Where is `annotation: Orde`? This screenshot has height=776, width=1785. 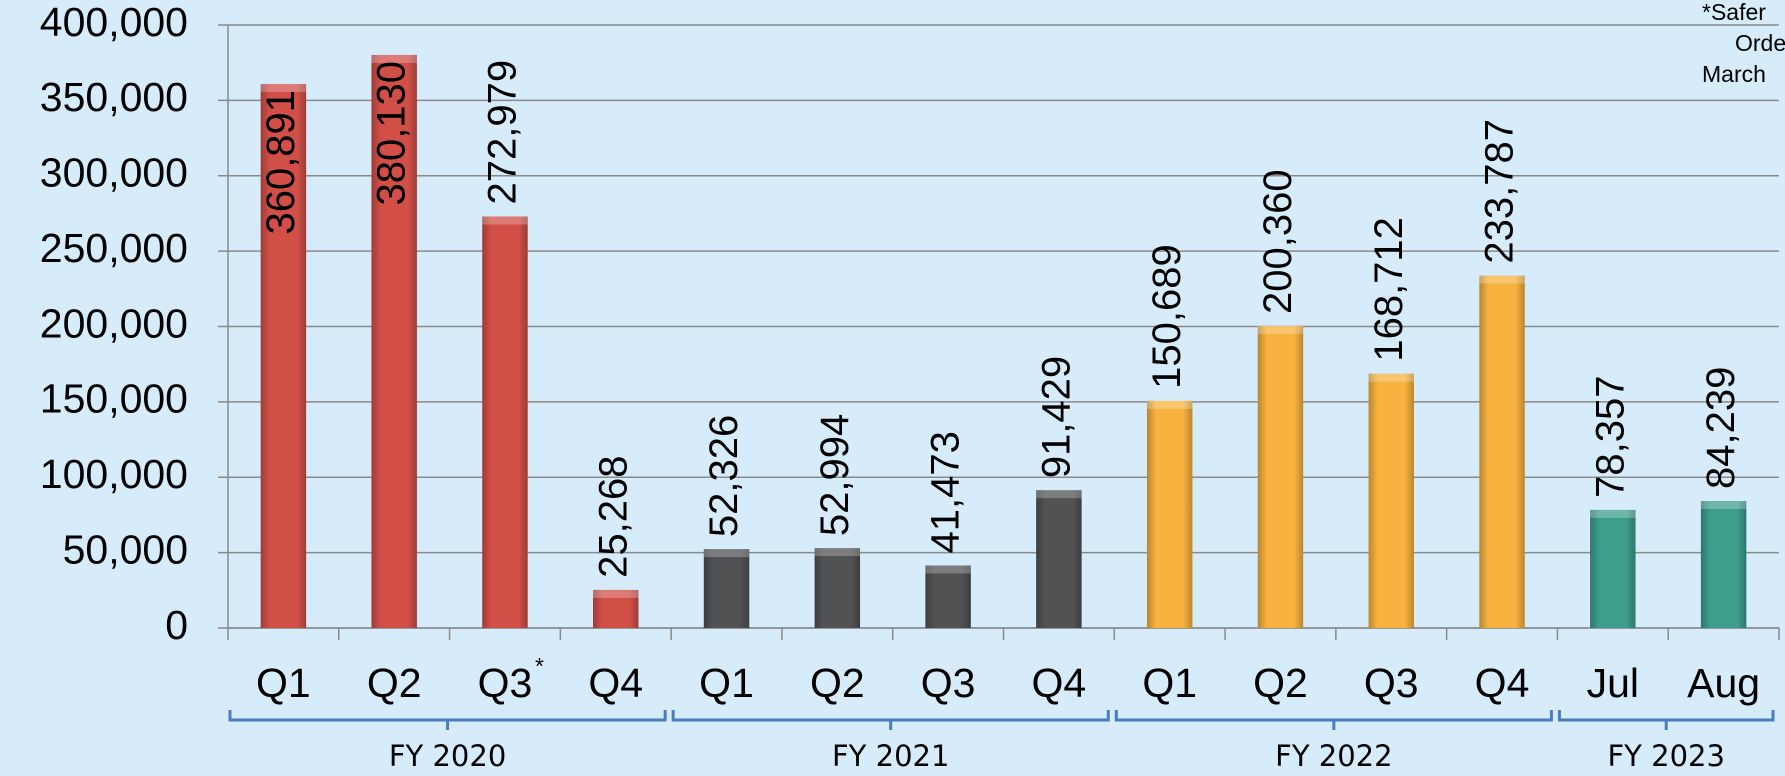 annotation: Orde is located at coordinates (1760, 43).